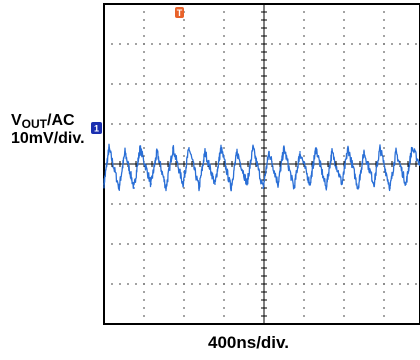 The width and height of the screenshot is (420, 360). What do you see at coordinates (248, 342) in the screenshot?
I see `timebase-label: 400ns/div.` at bounding box center [248, 342].